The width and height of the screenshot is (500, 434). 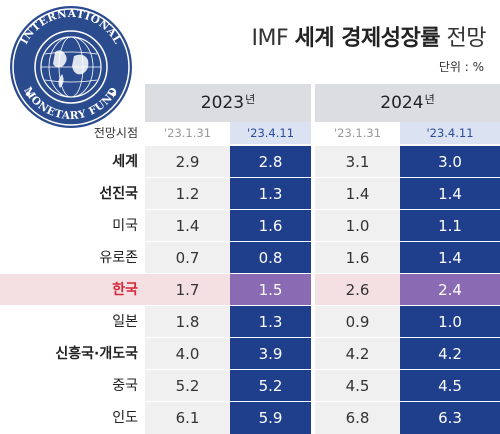 What do you see at coordinates (187, 258) in the screenshot?
I see `table-cell: 0.7` at bounding box center [187, 258].